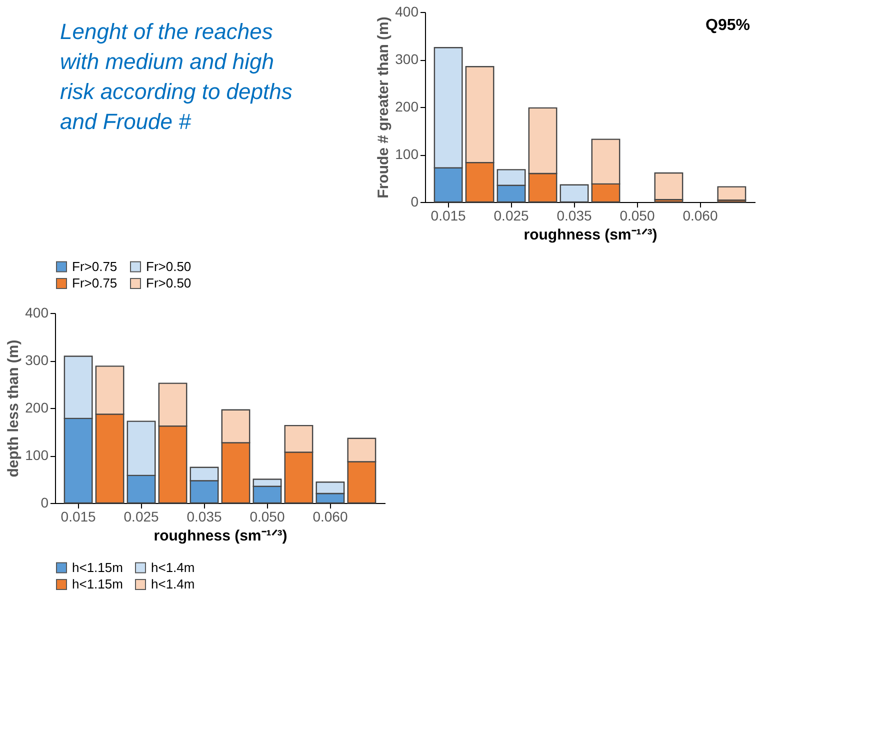  I want to click on y-axis-title: depth less than (m), so click(13, 409).